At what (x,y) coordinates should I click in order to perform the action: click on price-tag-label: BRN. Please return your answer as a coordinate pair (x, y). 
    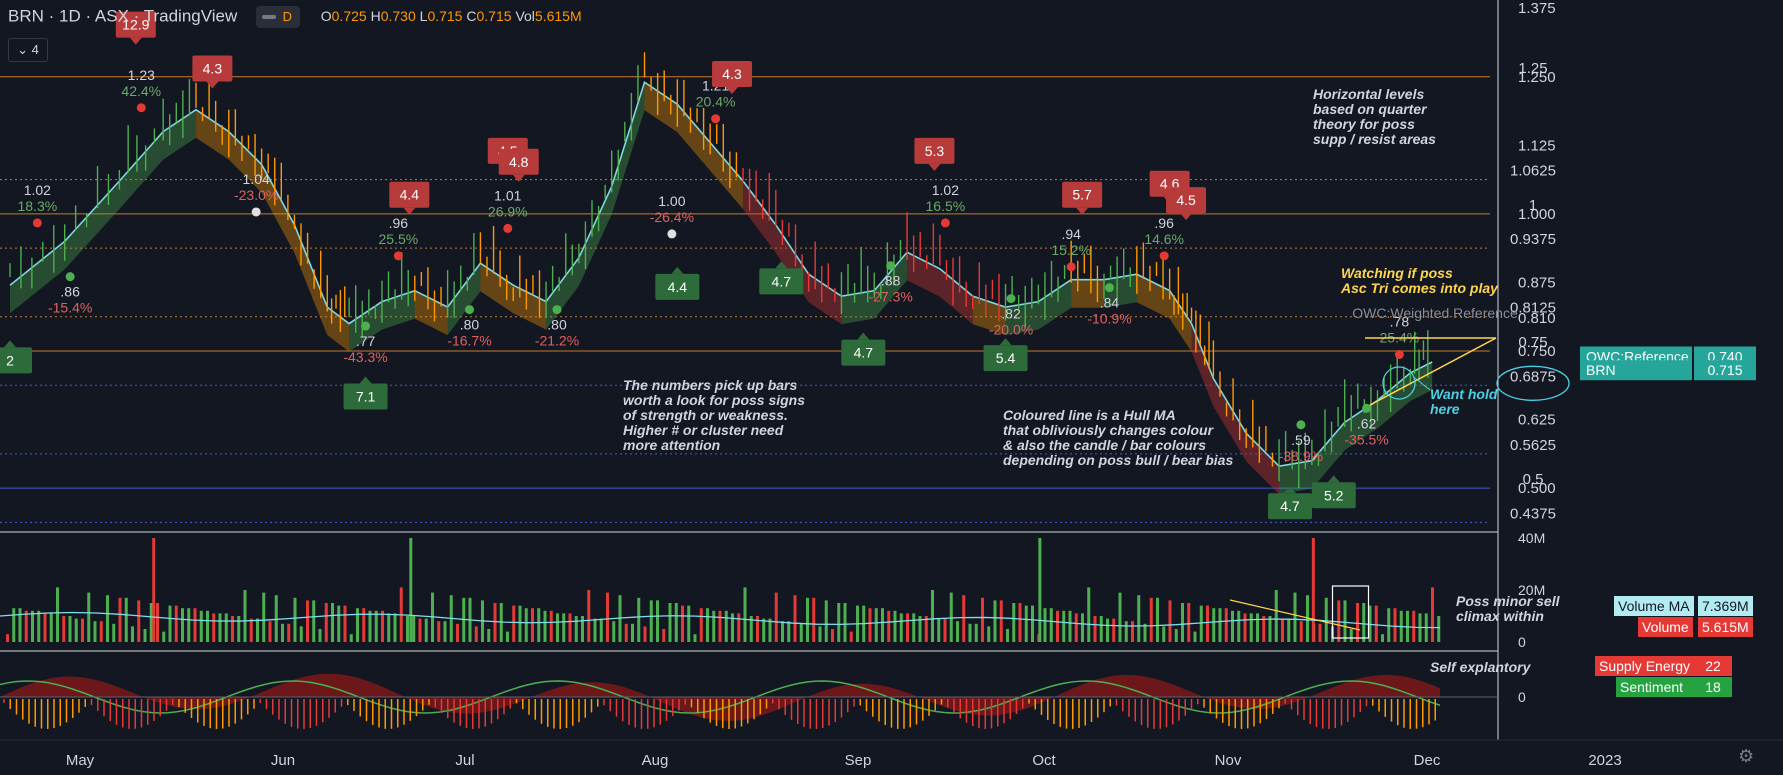
    Looking at the image, I should click on (1601, 370).